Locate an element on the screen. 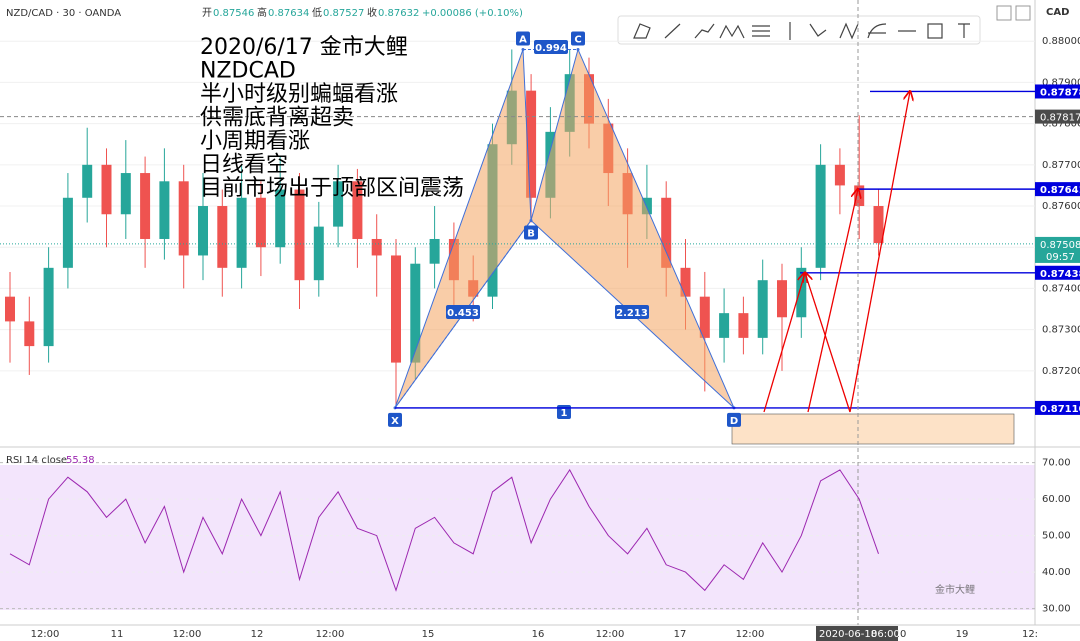 This screenshot has height=641, width=1080. ohlc-value: 0.87634 is located at coordinates (288, 13).